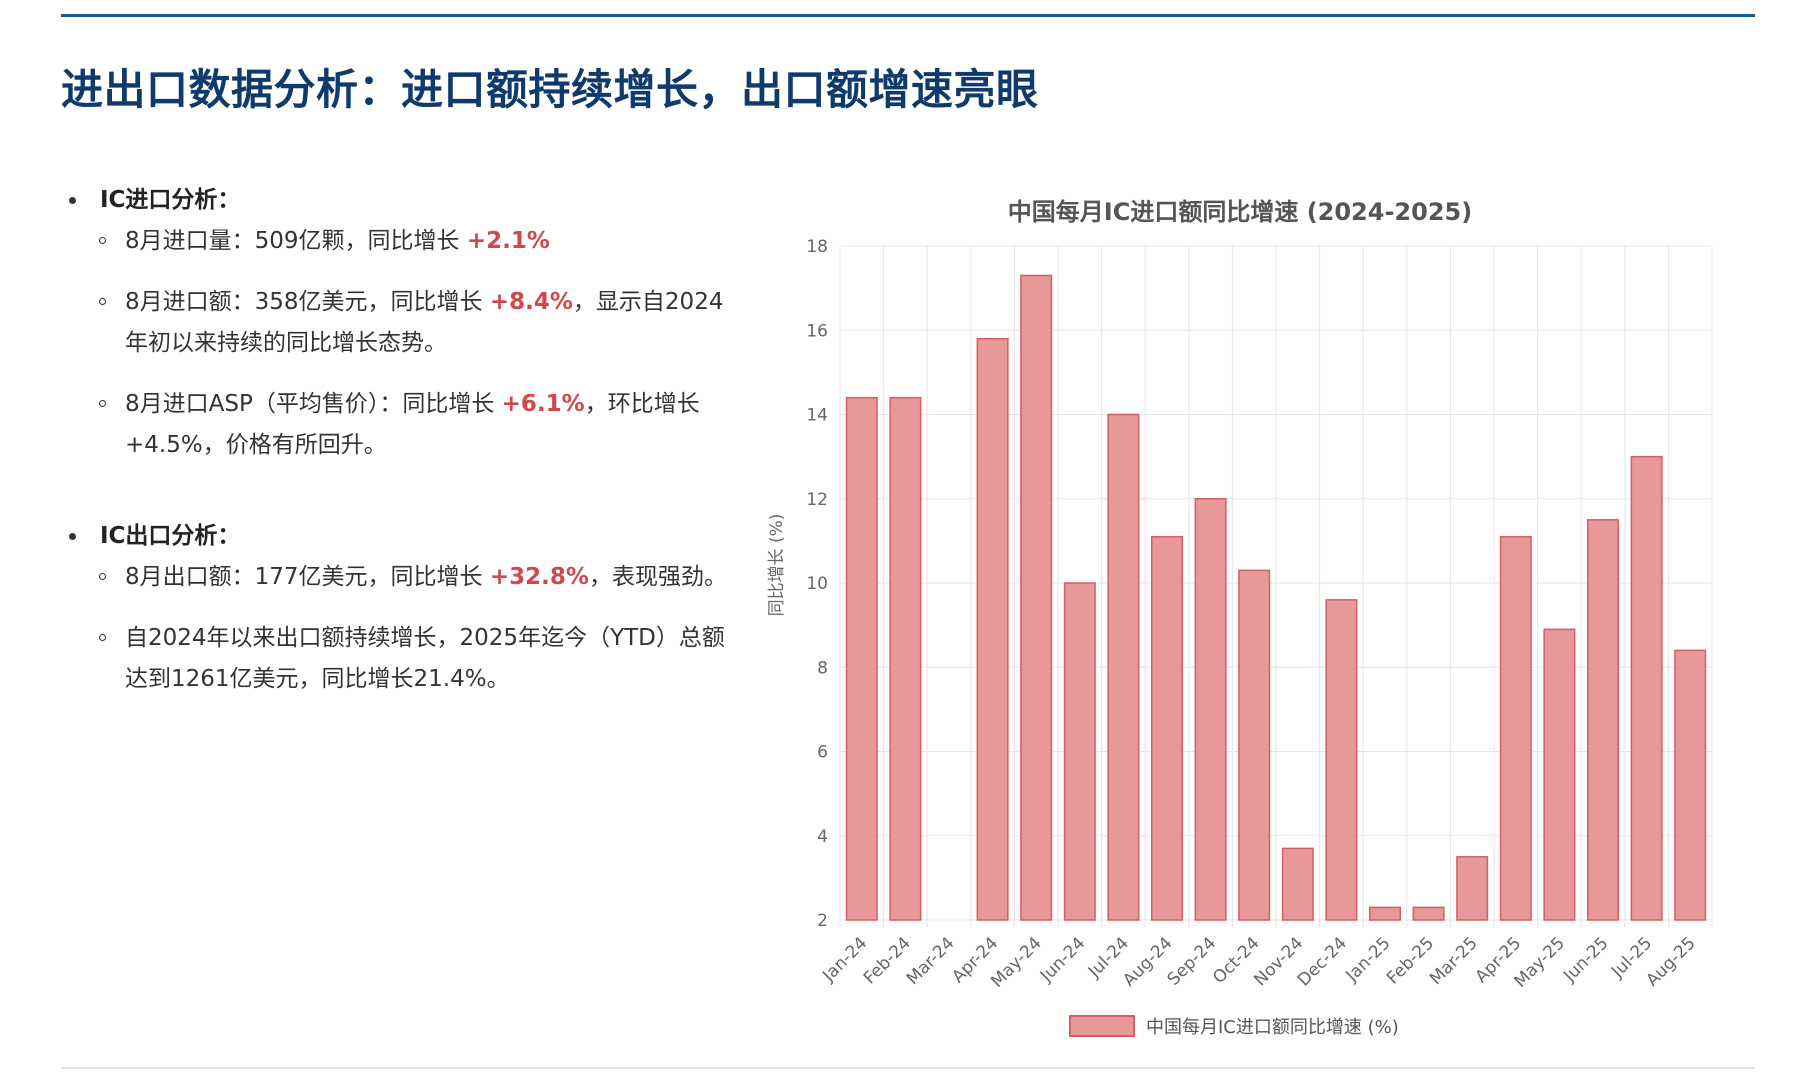 This screenshot has width=1809, height=1080. Describe the element at coordinates (170, 536) in the screenshot. I see `export-heading-text: IC出口分析：` at that location.